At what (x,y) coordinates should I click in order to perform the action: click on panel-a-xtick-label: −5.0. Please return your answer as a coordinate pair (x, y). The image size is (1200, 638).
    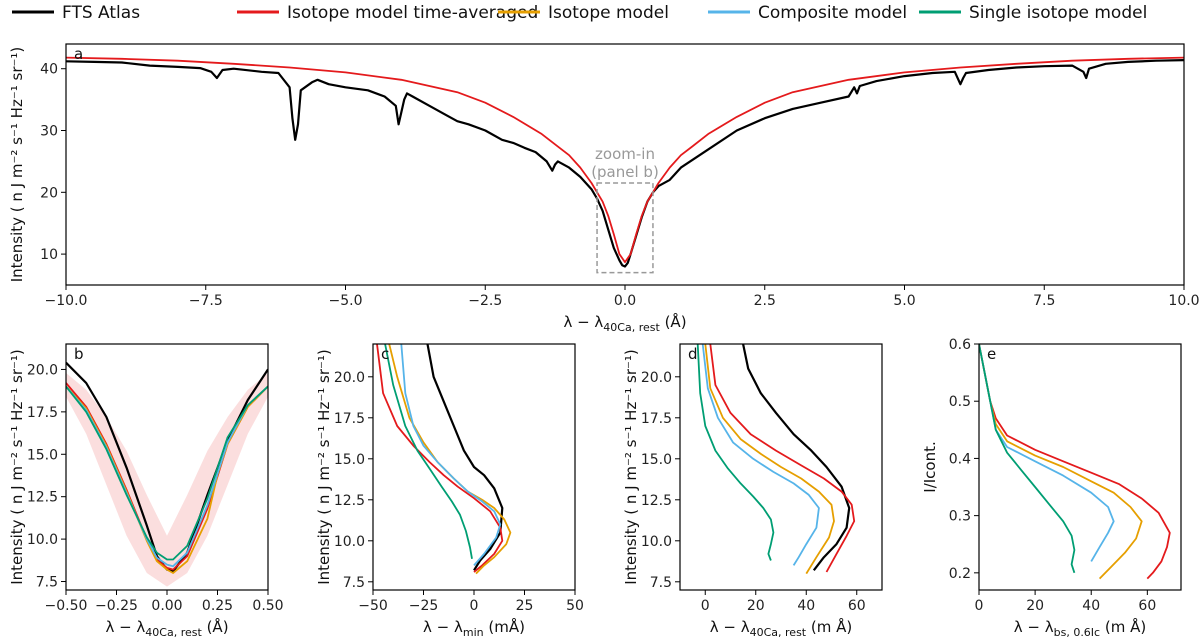
    Looking at the image, I should click on (346, 301).